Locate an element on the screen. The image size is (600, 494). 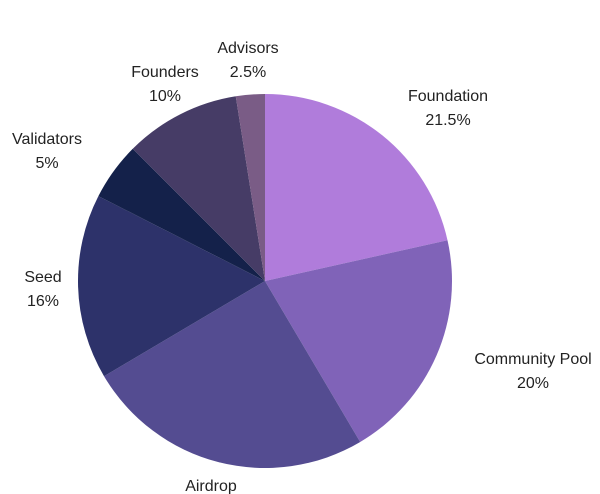
slice-label-seed: Seed is located at coordinates (42, 277).